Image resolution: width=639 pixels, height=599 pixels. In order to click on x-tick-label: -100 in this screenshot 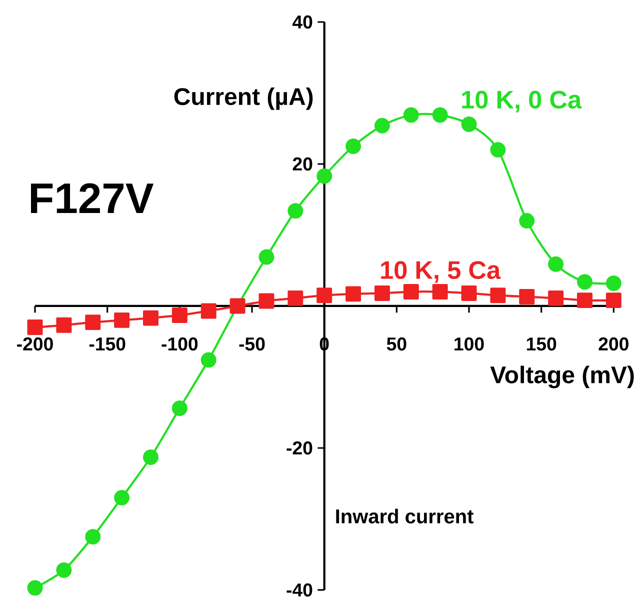, I will do `click(180, 344)`.